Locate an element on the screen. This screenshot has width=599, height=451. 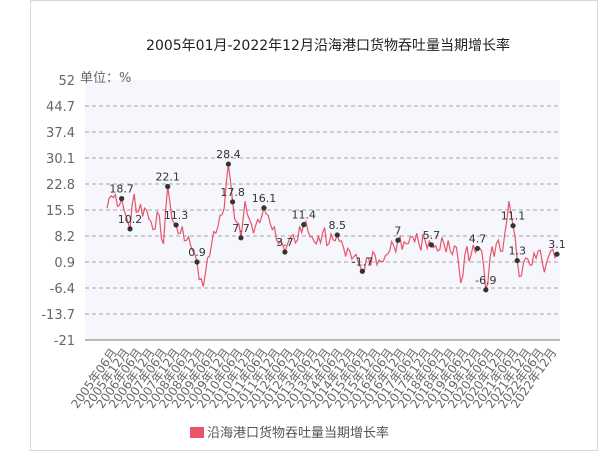
y-tick-label: 44.7 is located at coordinates (60, 107).